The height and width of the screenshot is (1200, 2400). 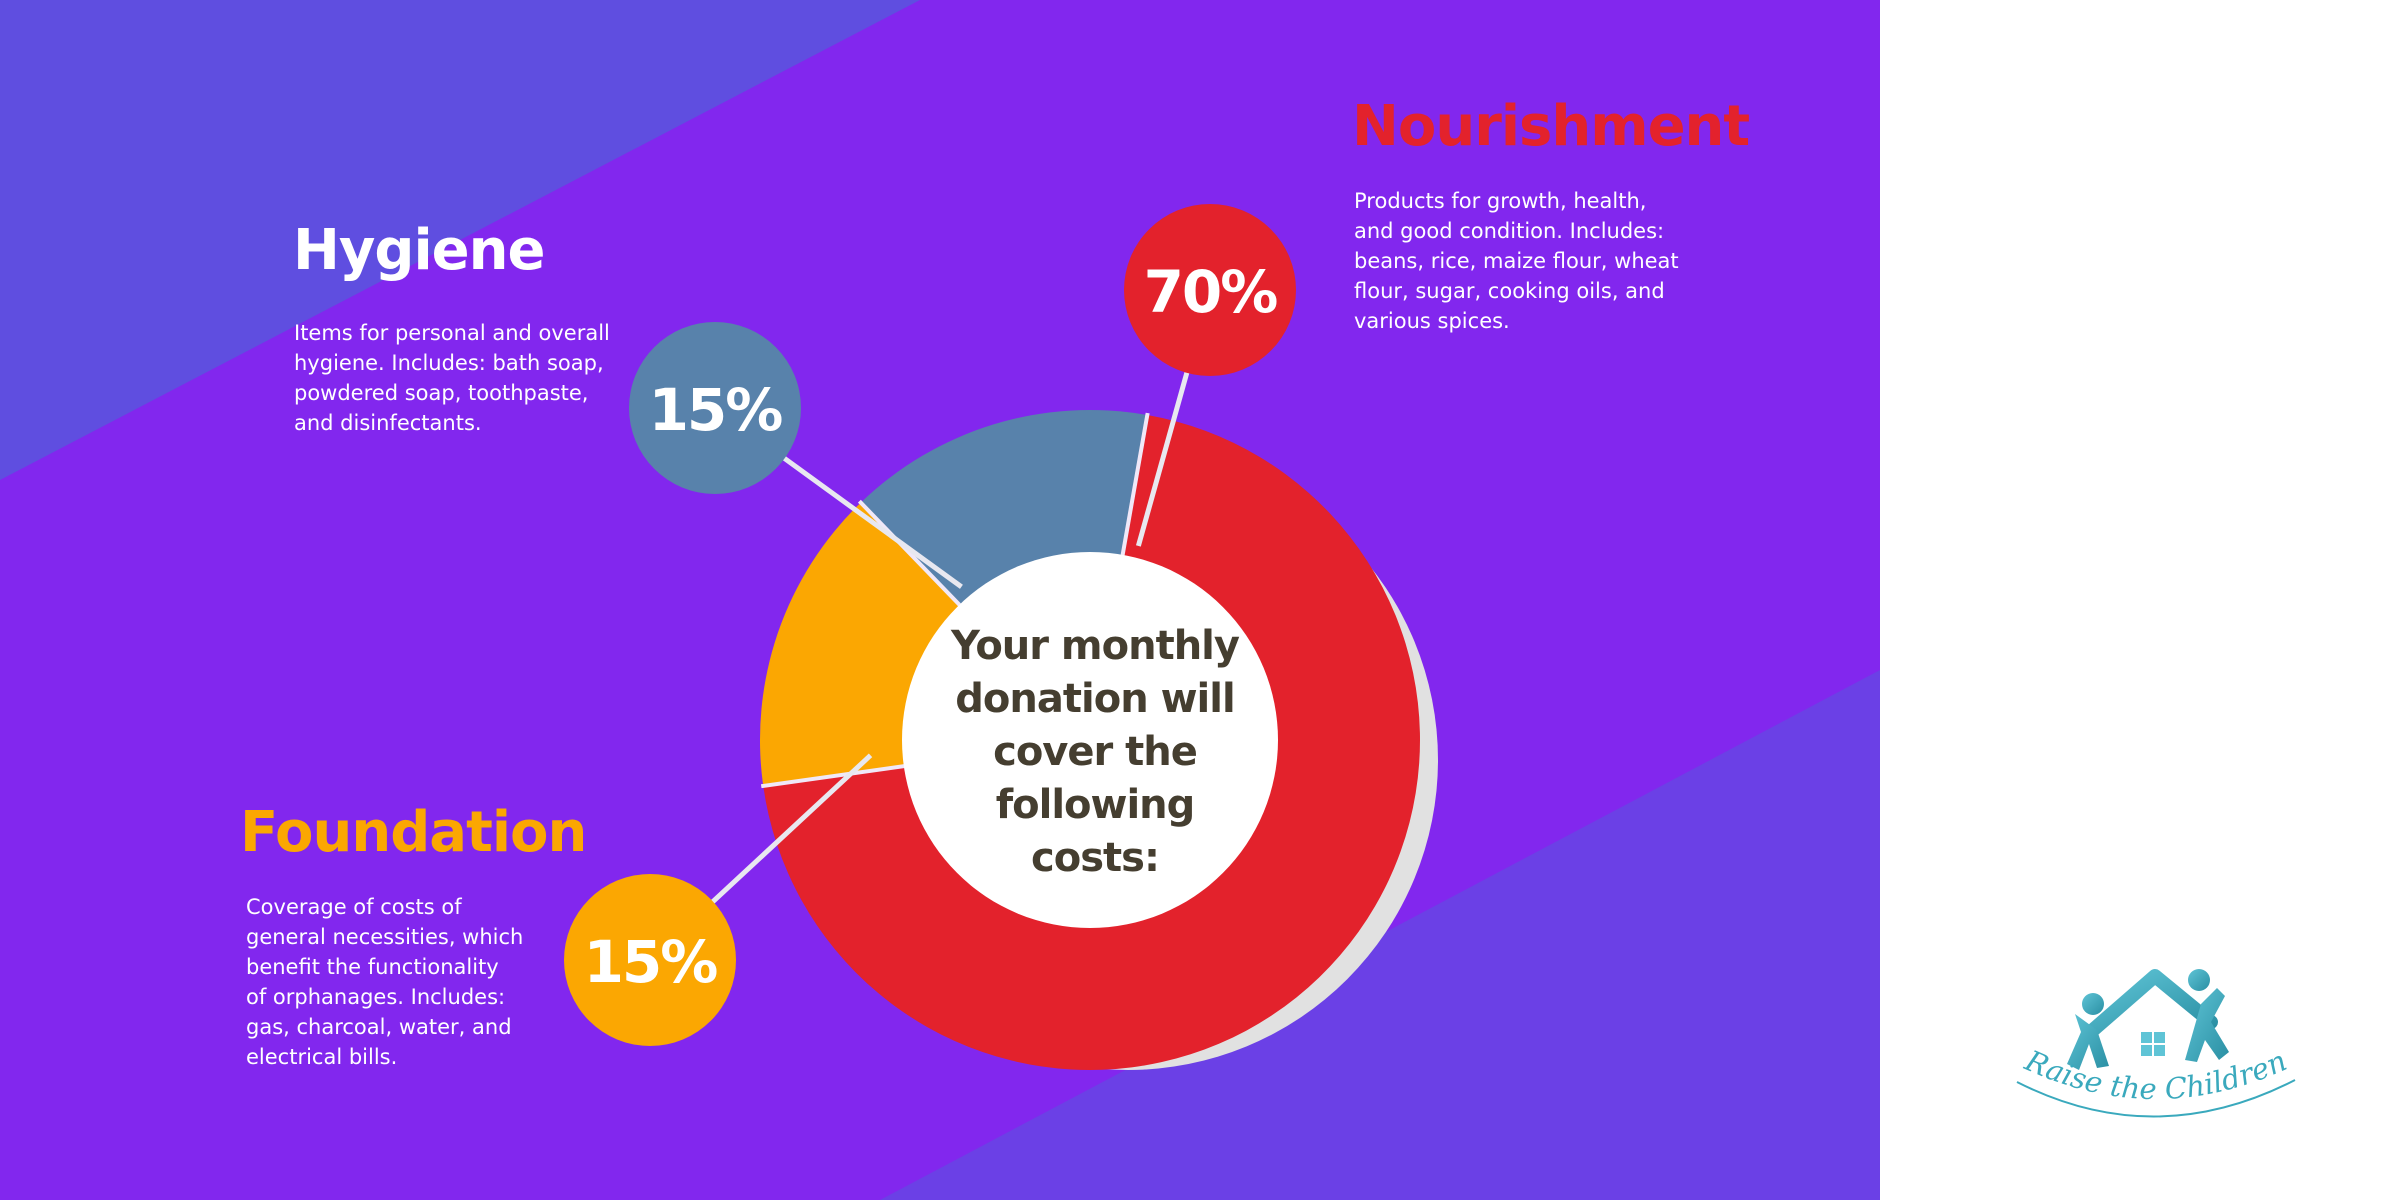 I want to click on center-line: donation will, so click(x=1095, y=699).